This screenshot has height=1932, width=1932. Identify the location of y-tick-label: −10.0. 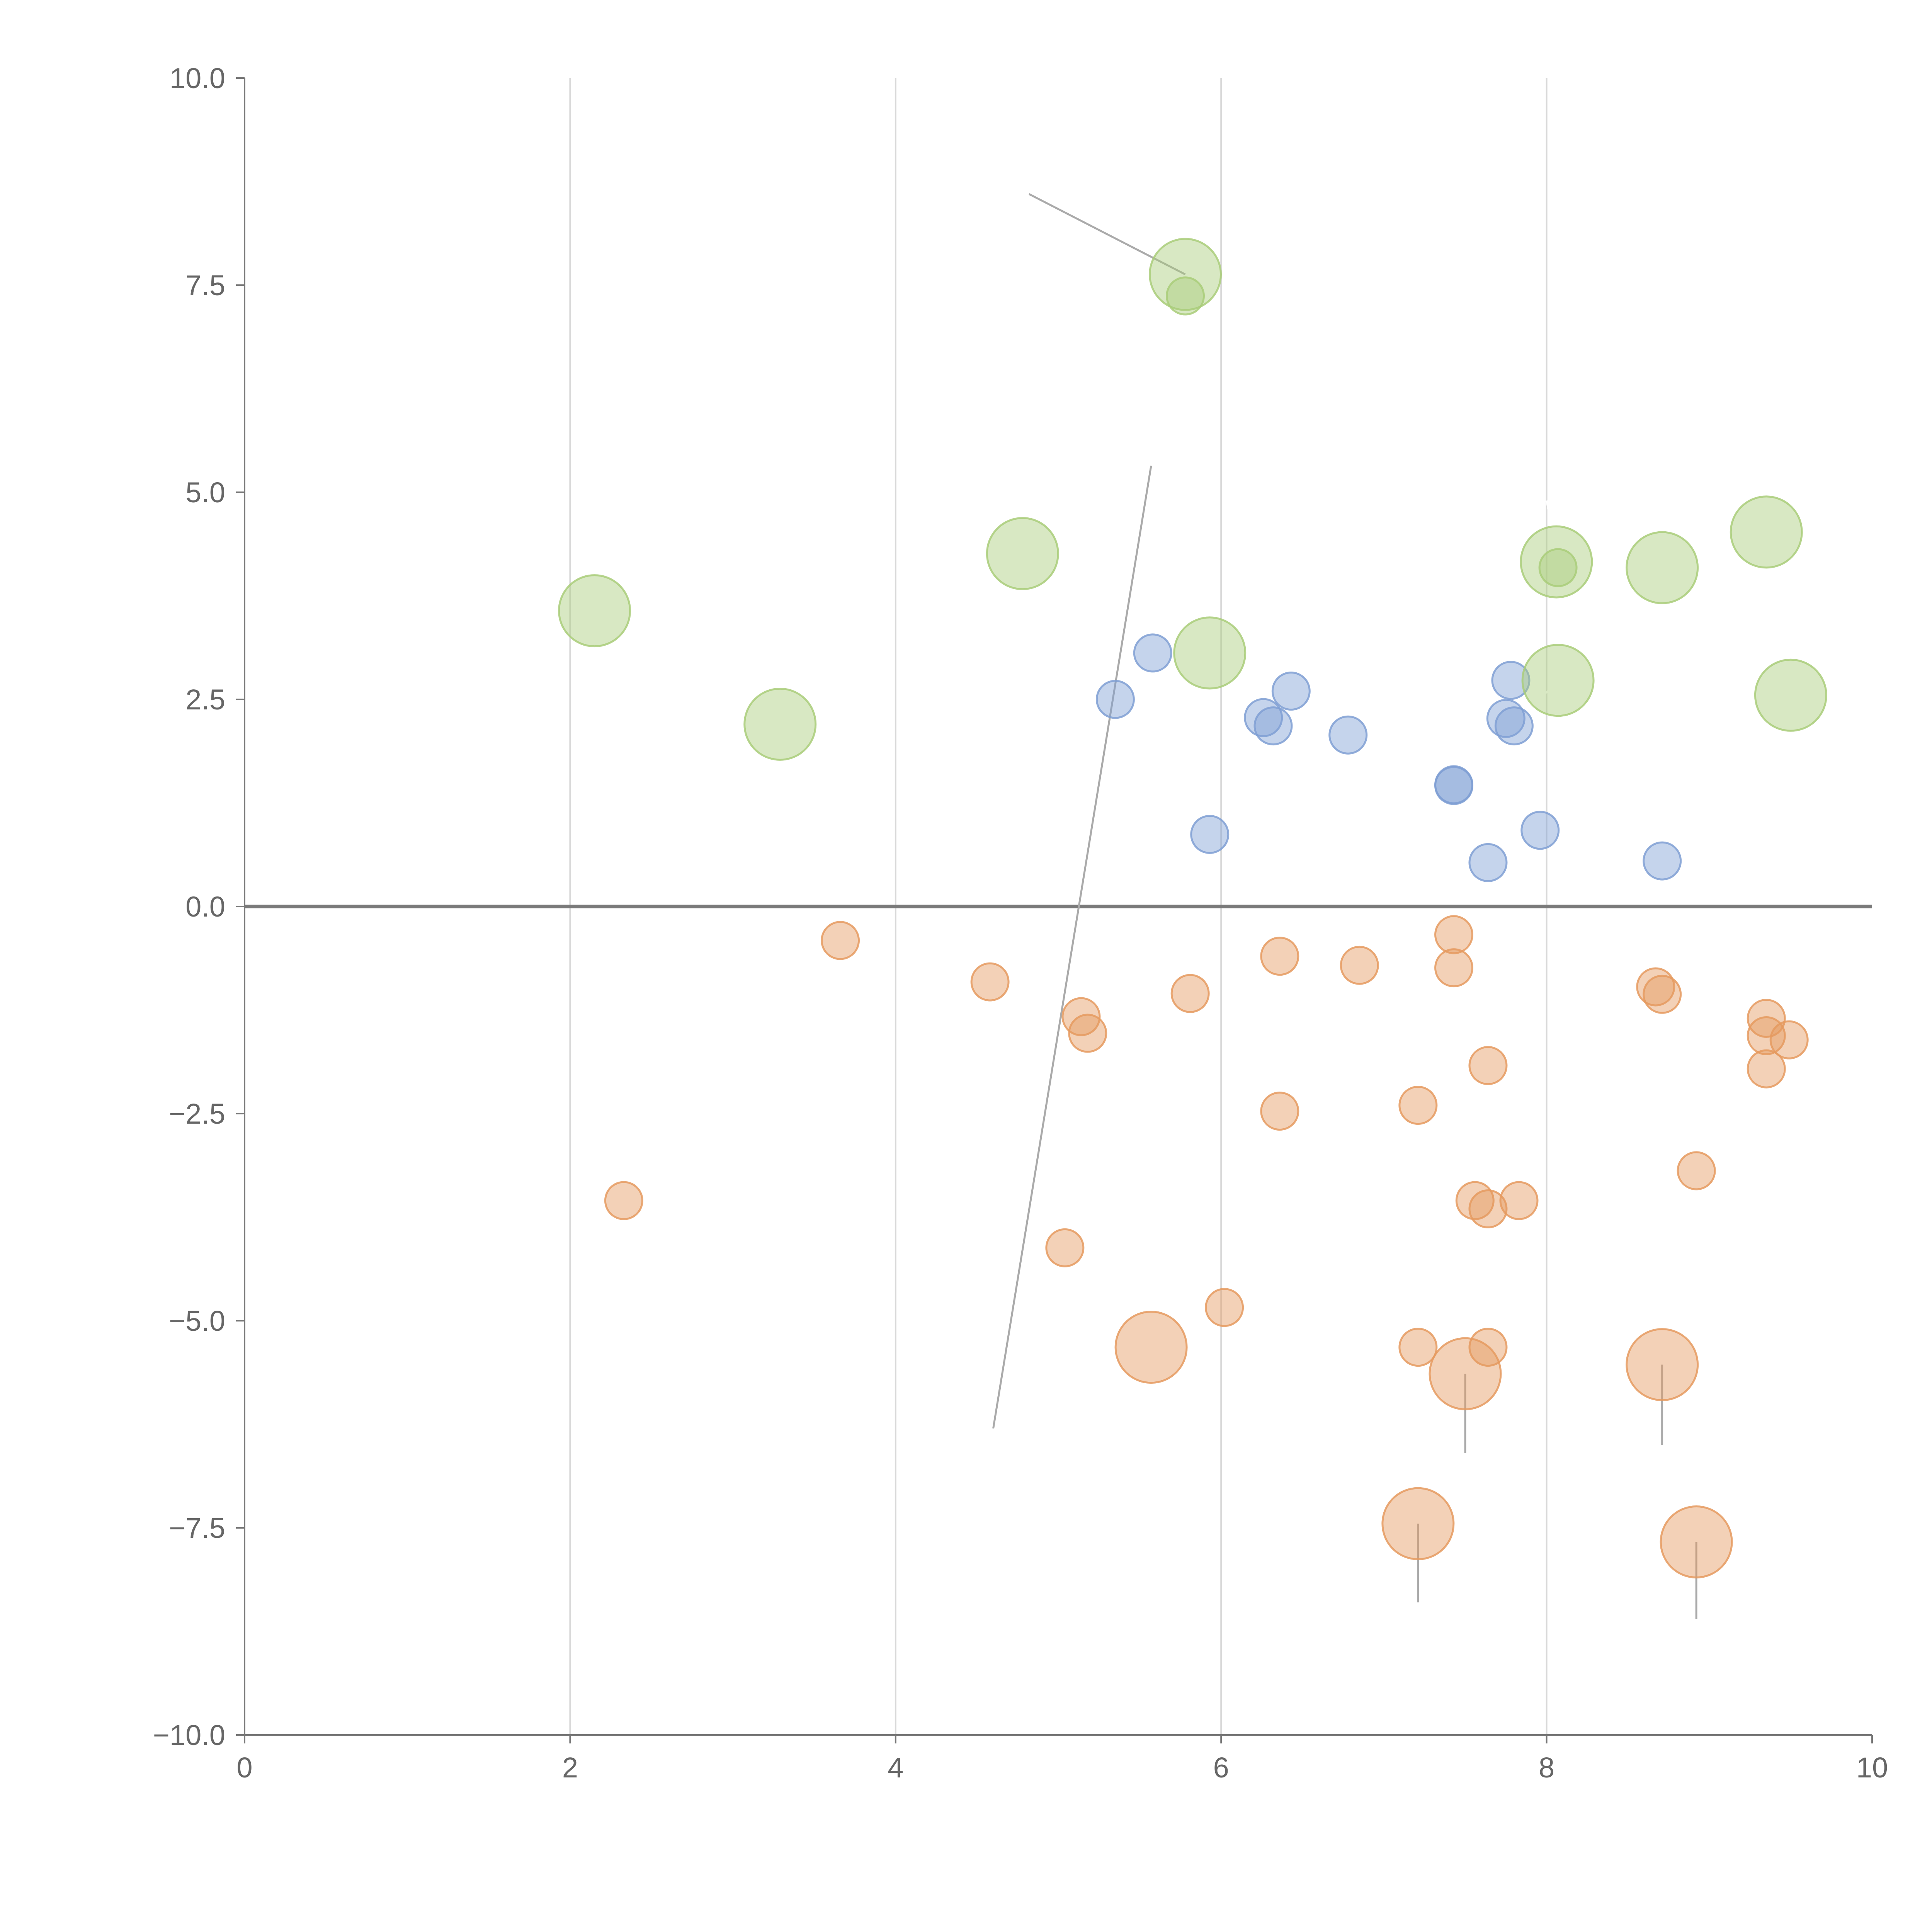
(189, 1735).